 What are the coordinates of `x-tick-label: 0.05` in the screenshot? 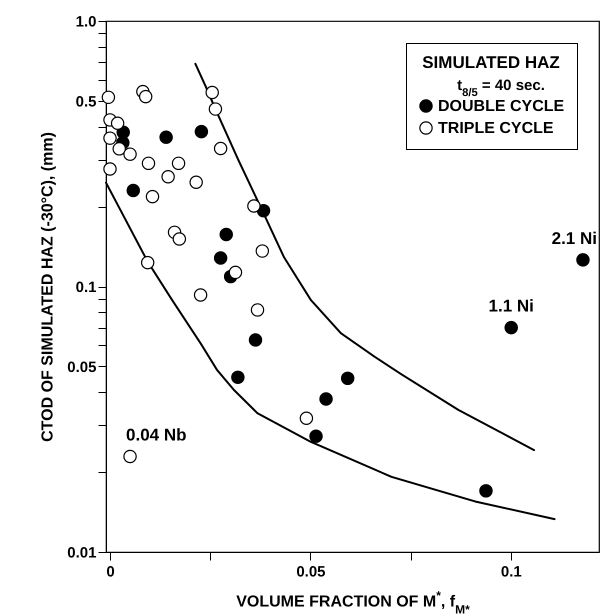 It's located at (311, 572).